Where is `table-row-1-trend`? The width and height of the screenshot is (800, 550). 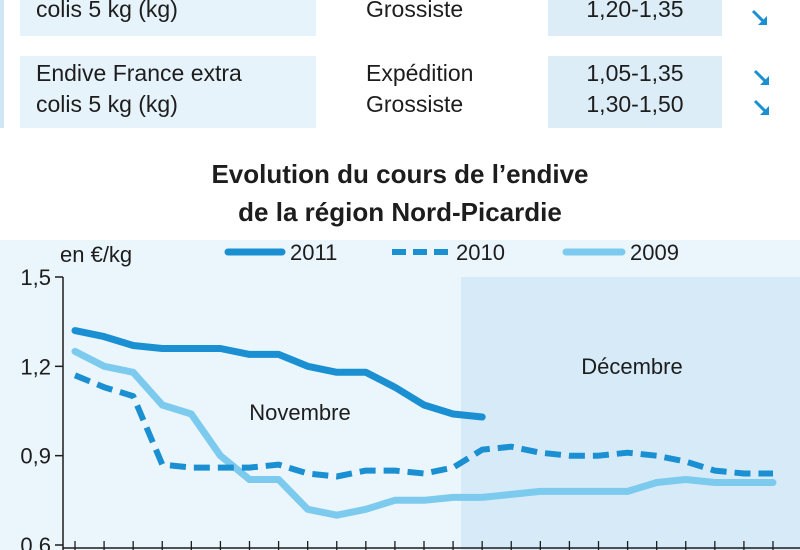 table-row-1-trend is located at coordinates (761, 18).